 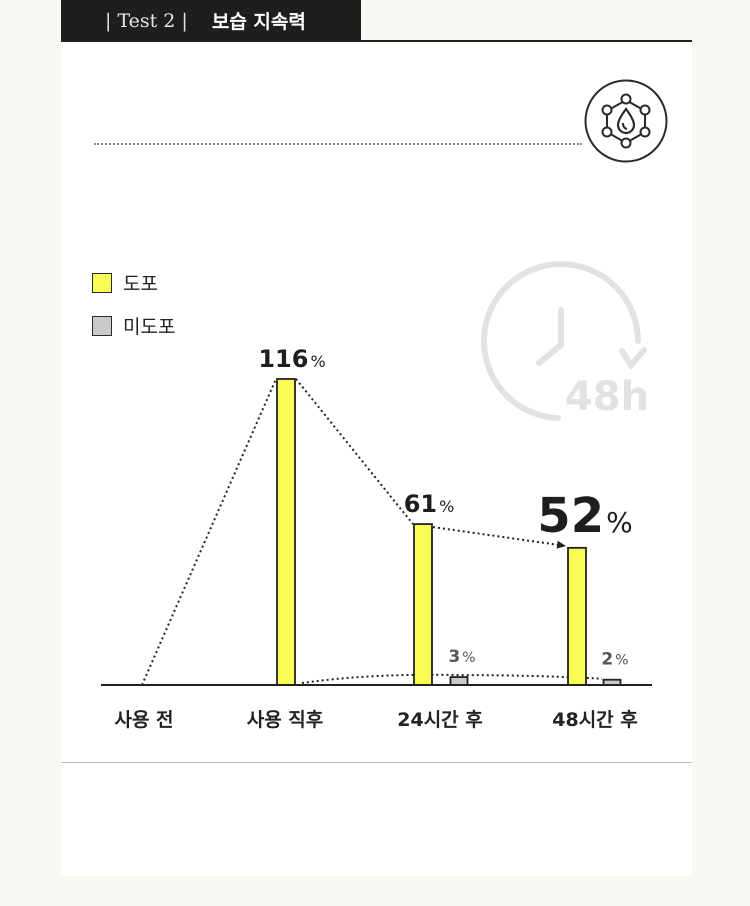 What do you see at coordinates (595, 720) in the screenshot?
I see `x-tick-label-3: 48시간 후` at bounding box center [595, 720].